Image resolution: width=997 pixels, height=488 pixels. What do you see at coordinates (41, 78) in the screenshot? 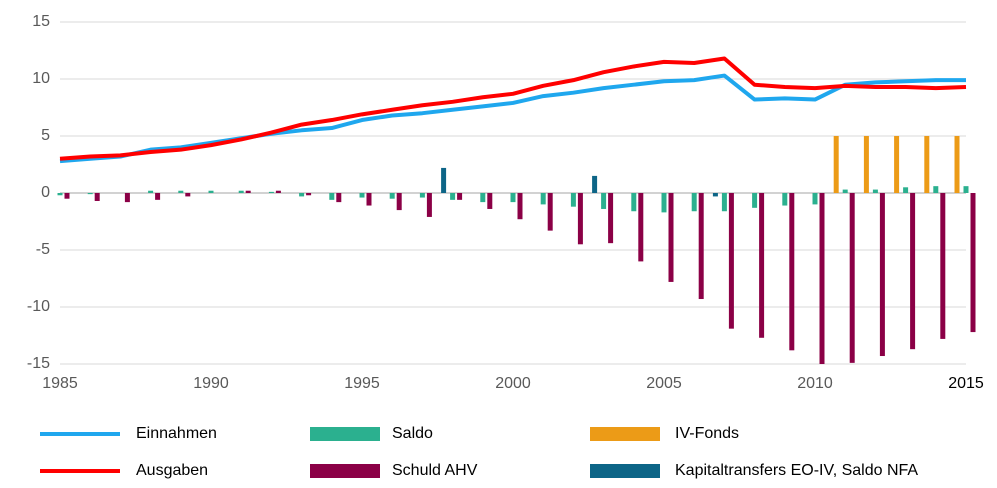
I see `y-tick-label: 10` at bounding box center [41, 78].